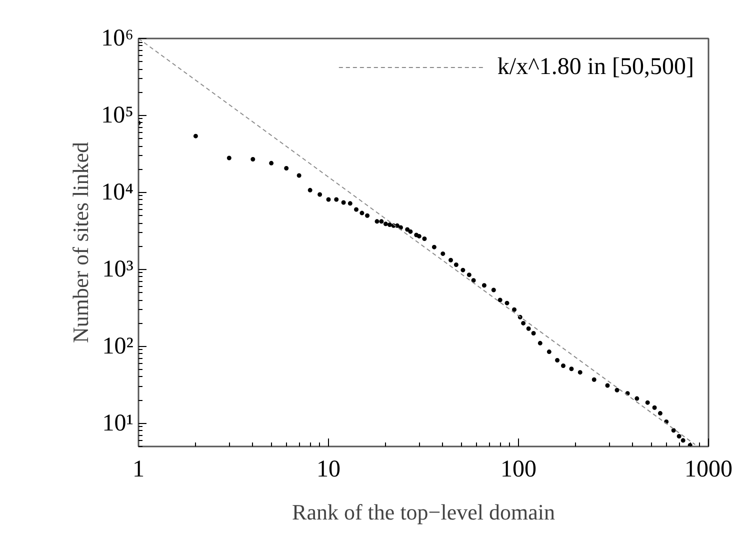  What do you see at coordinates (118, 423) in the screenshot?
I see `y-tick-label: 10¹` at bounding box center [118, 423].